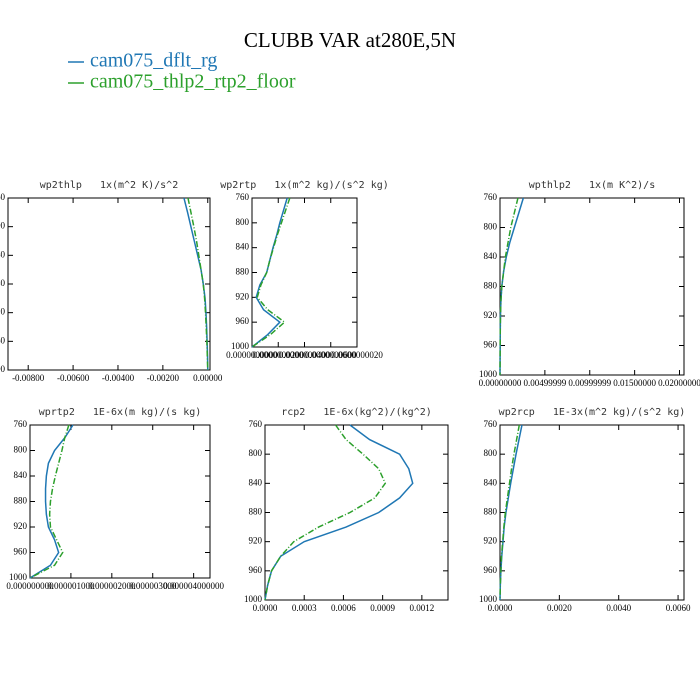 The height and width of the screenshot is (700, 700). I want to click on x-tick-label: -0.00200, so click(163, 378).